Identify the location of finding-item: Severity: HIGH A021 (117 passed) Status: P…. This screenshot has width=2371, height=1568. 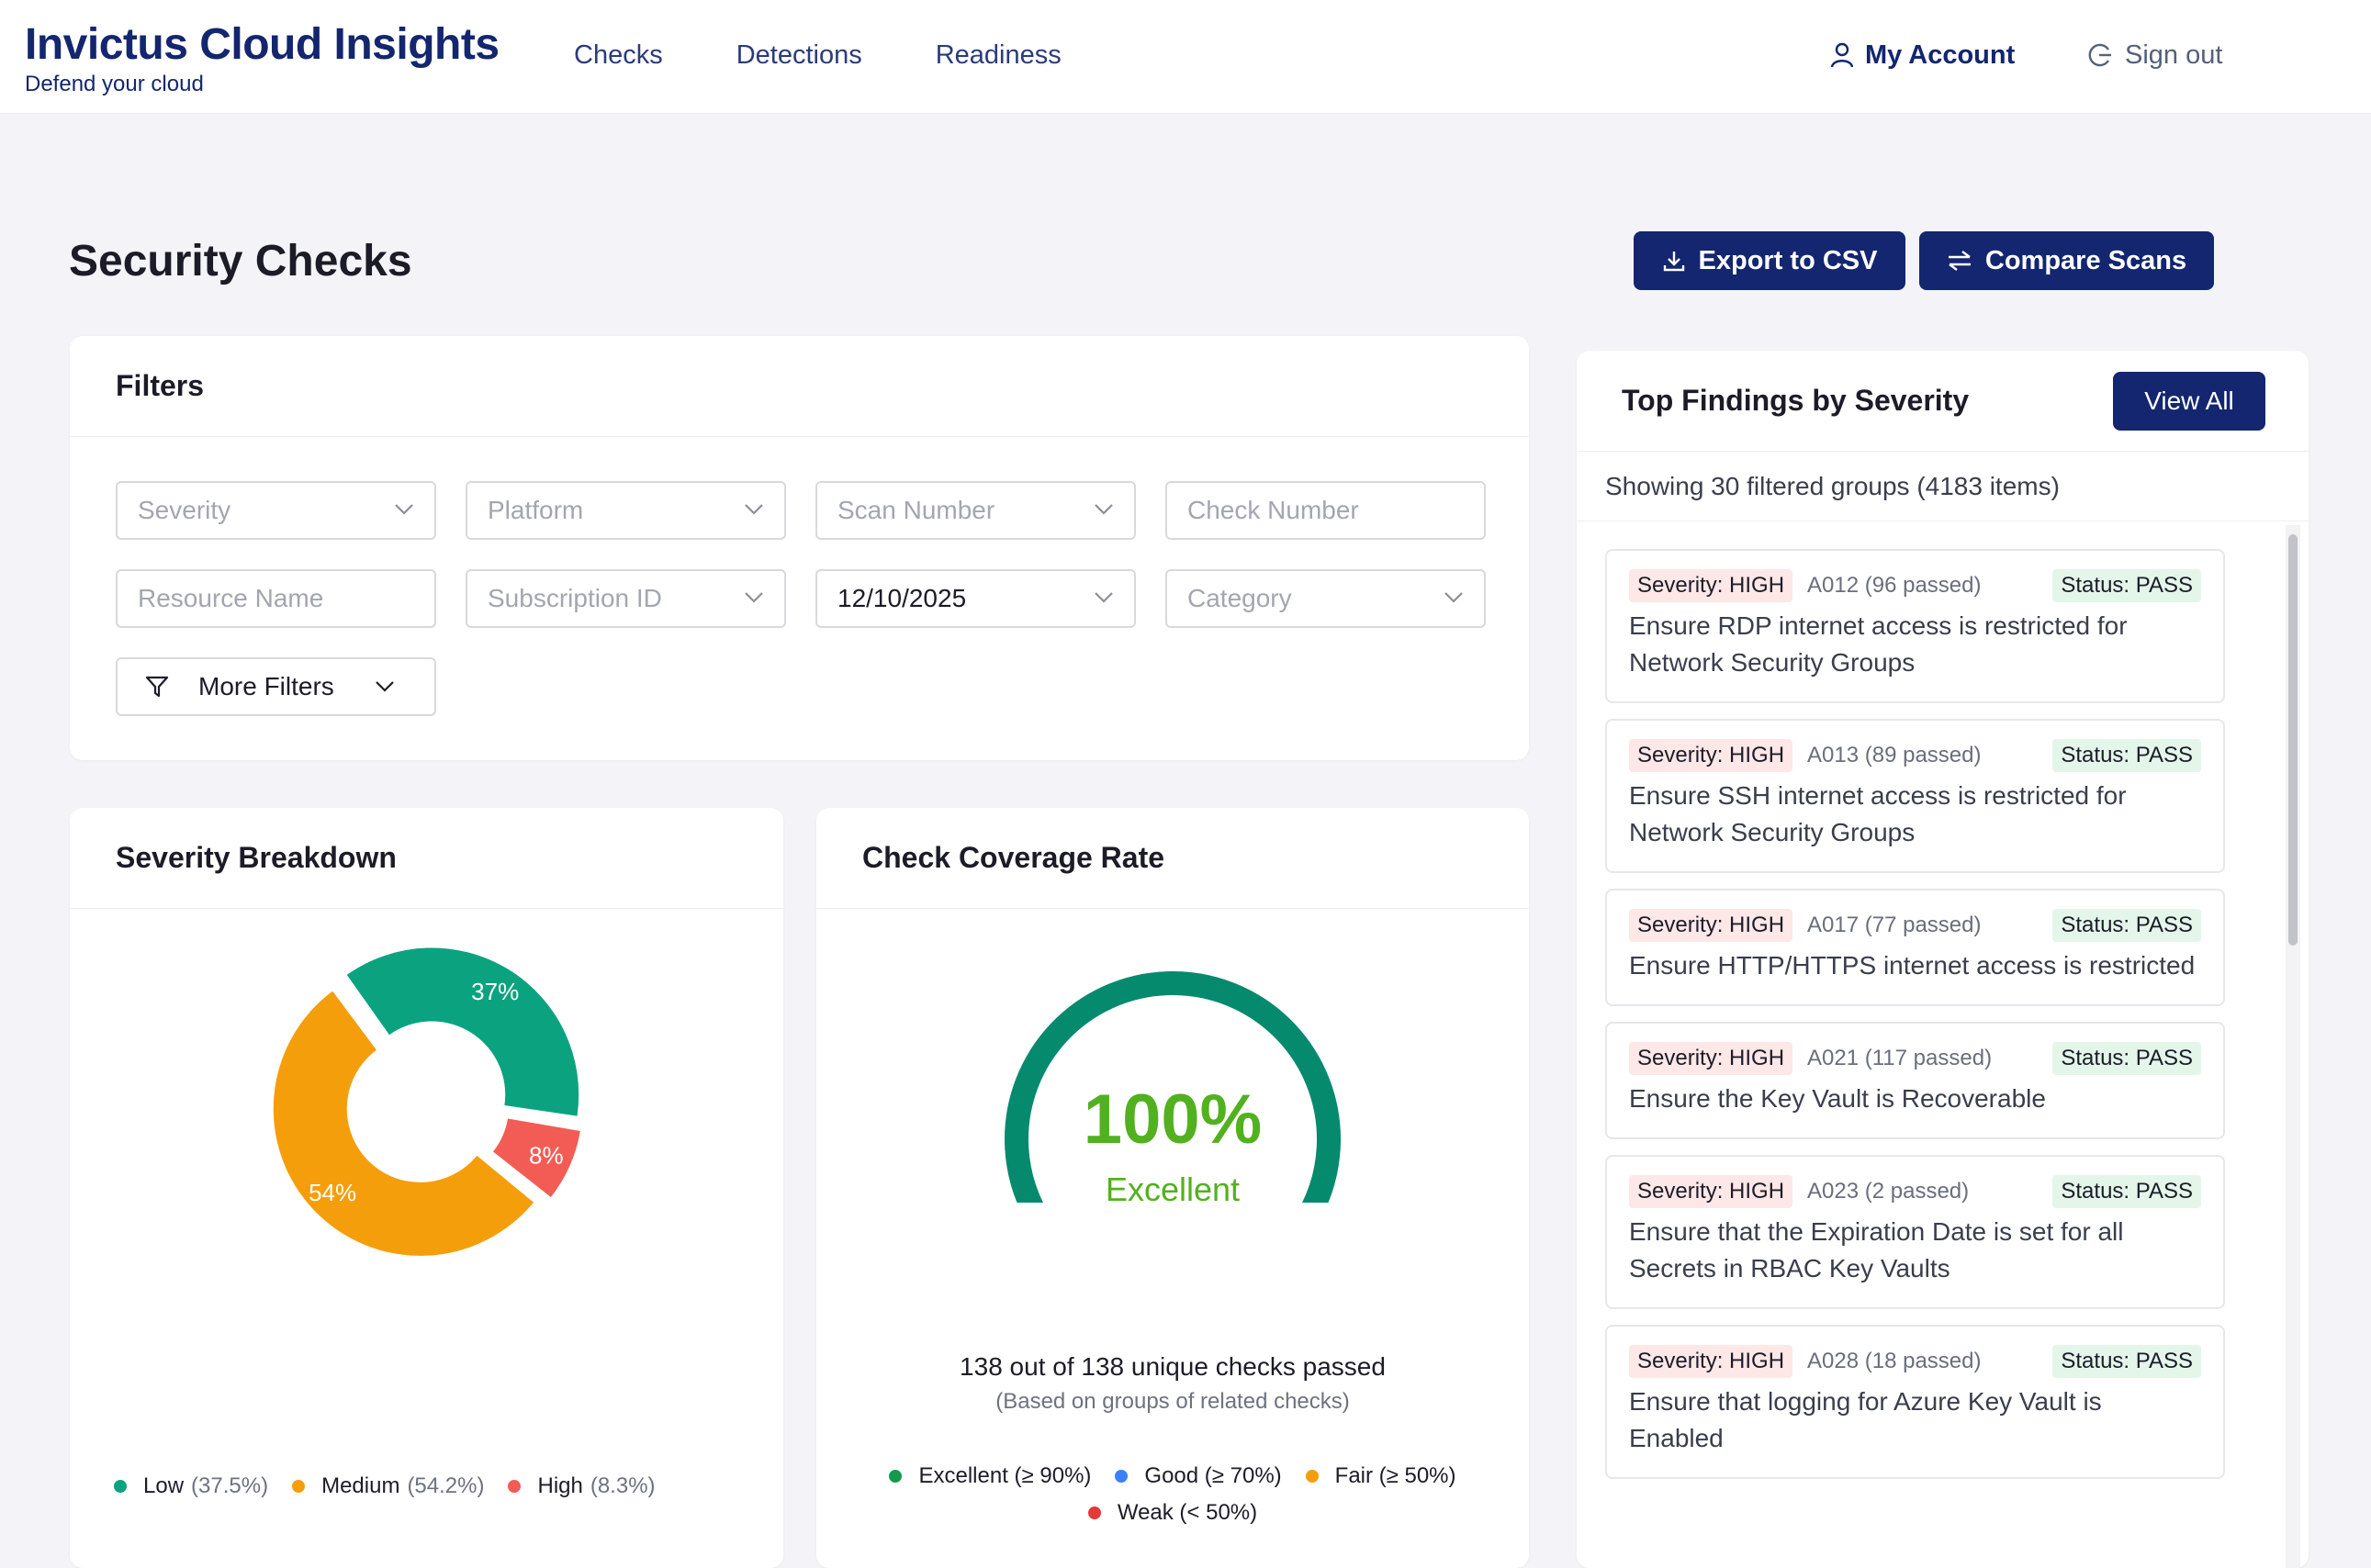
(1915, 1080).